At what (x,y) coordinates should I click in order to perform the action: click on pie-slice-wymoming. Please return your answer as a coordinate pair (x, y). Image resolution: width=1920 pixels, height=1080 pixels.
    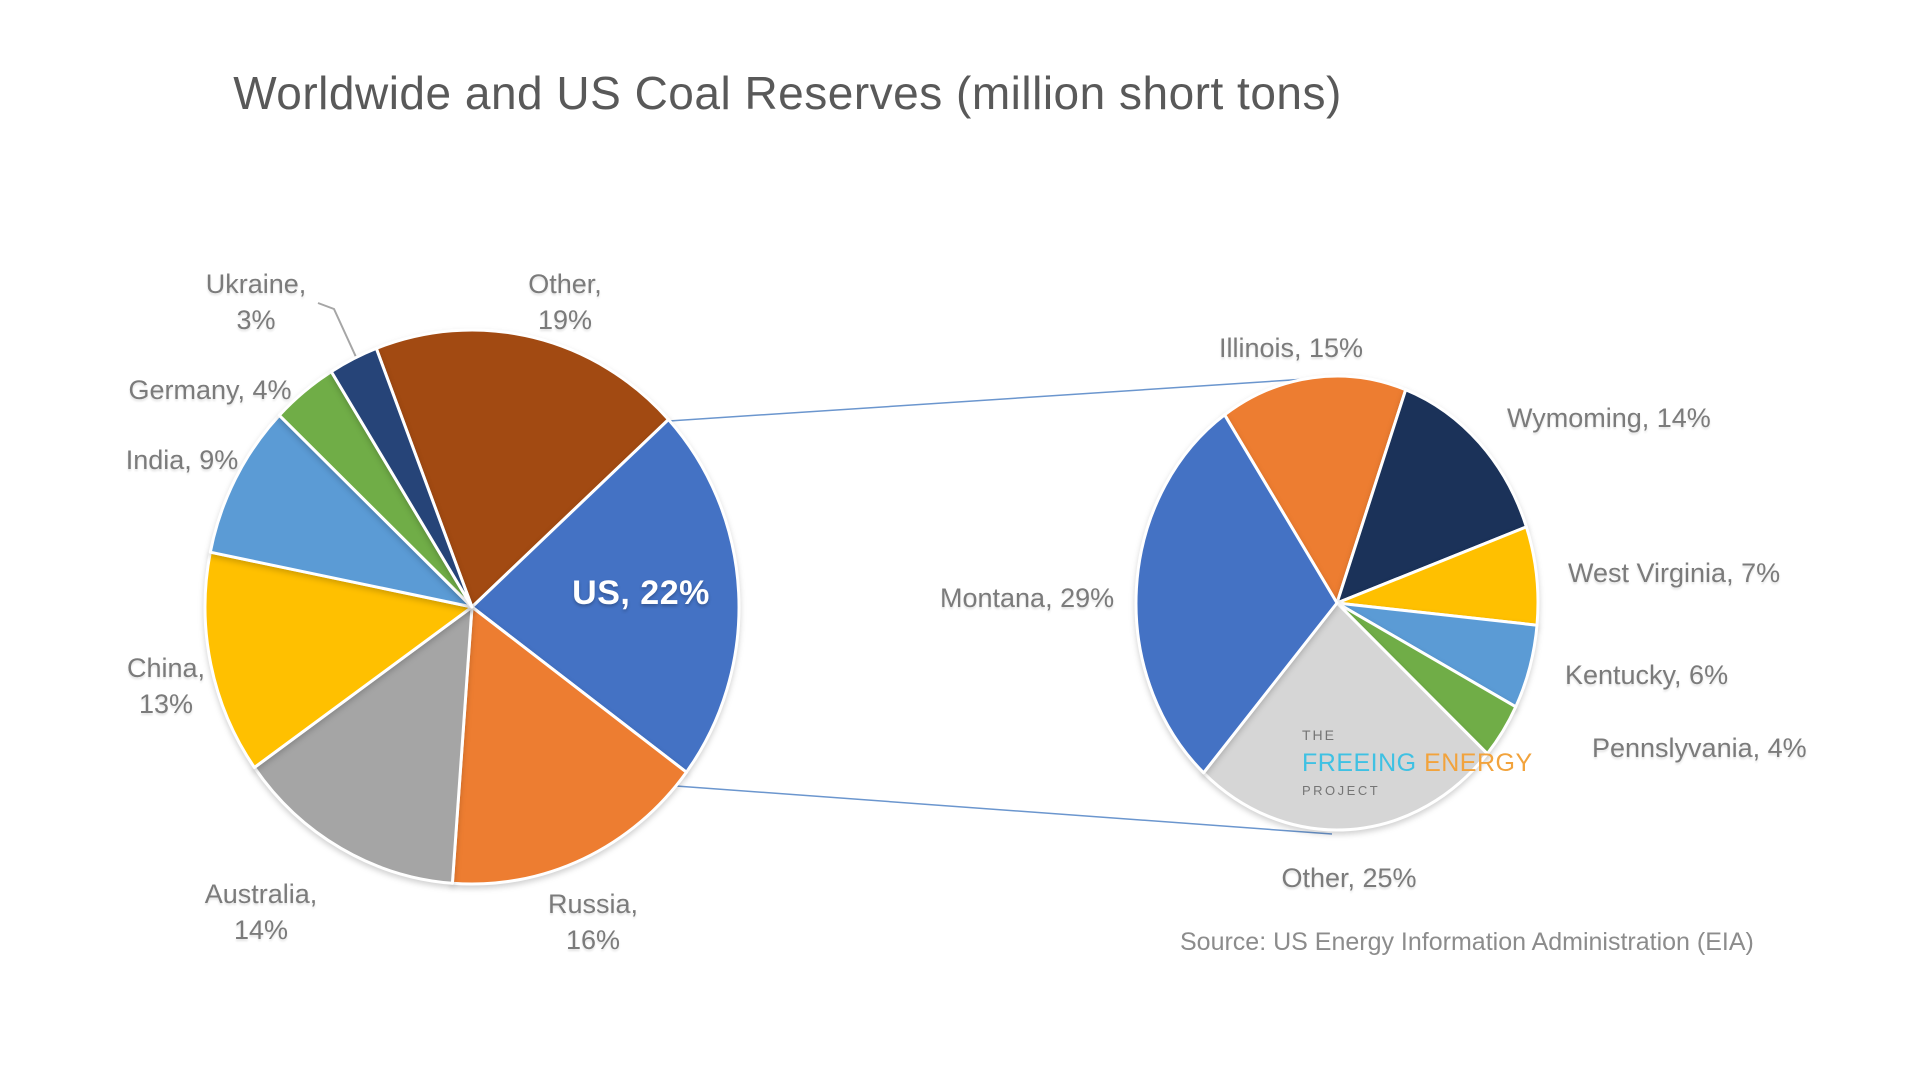
    Looking at the image, I should click on (1431, 496).